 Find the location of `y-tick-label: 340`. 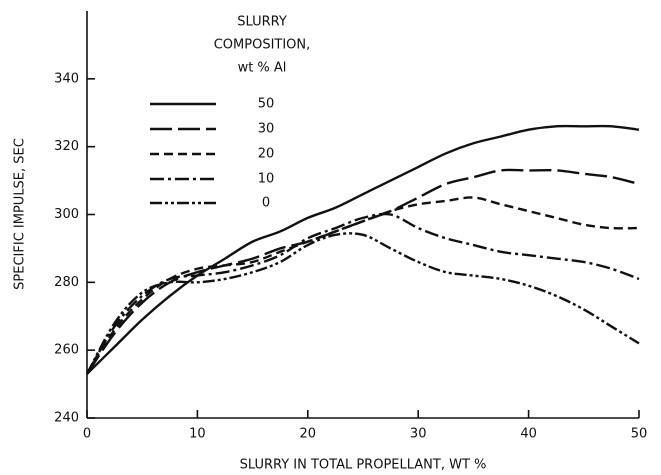

y-tick-label: 340 is located at coordinates (66, 78).